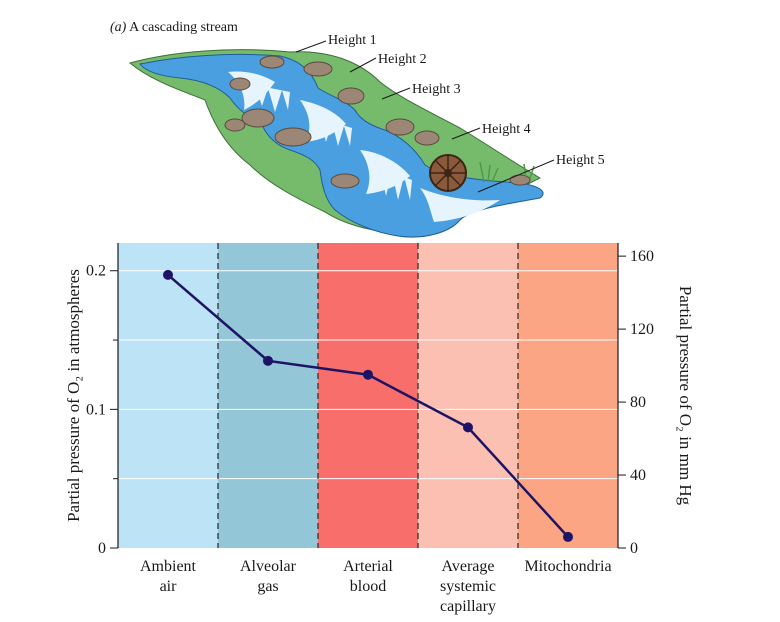 The width and height of the screenshot is (780, 622). Describe the element at coordinates (507, 172) in the screenshot. I see `grass-tuft-icon` at that location.